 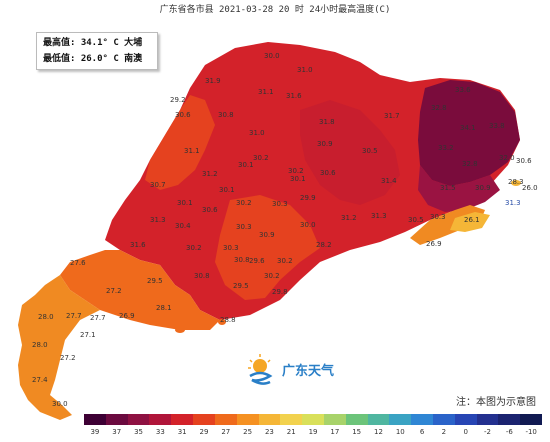 What do you see at coordinates (160, 432) in the screenshot?
I see `legend-tick-label: 33` at bounding box center [160, 432].